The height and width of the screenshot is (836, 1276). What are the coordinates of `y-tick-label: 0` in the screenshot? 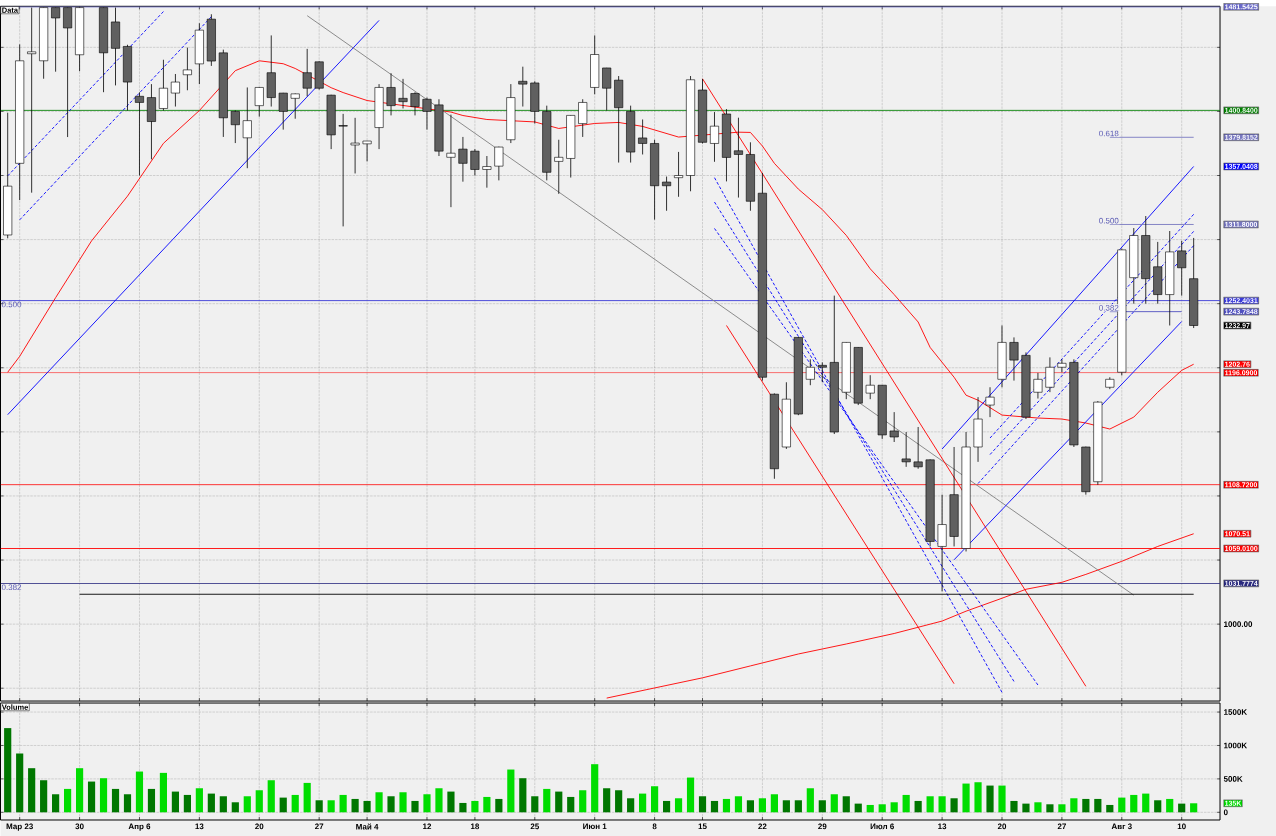 It's located at (1225, 812).